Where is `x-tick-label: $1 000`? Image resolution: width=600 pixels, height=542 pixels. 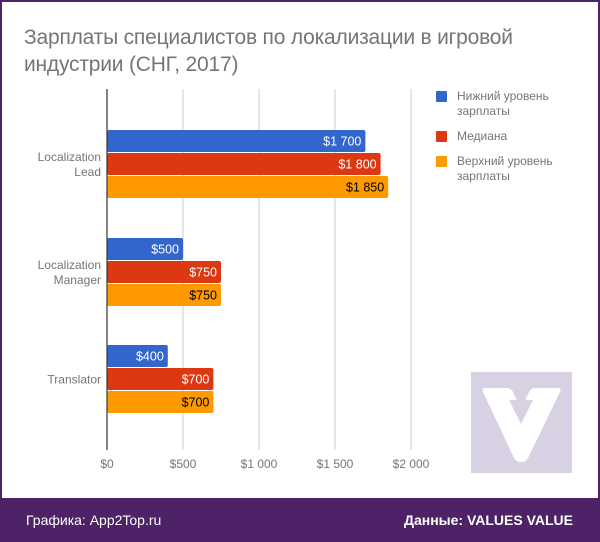
x-tick-label: $1 000 is located at coordinates (259, 464).